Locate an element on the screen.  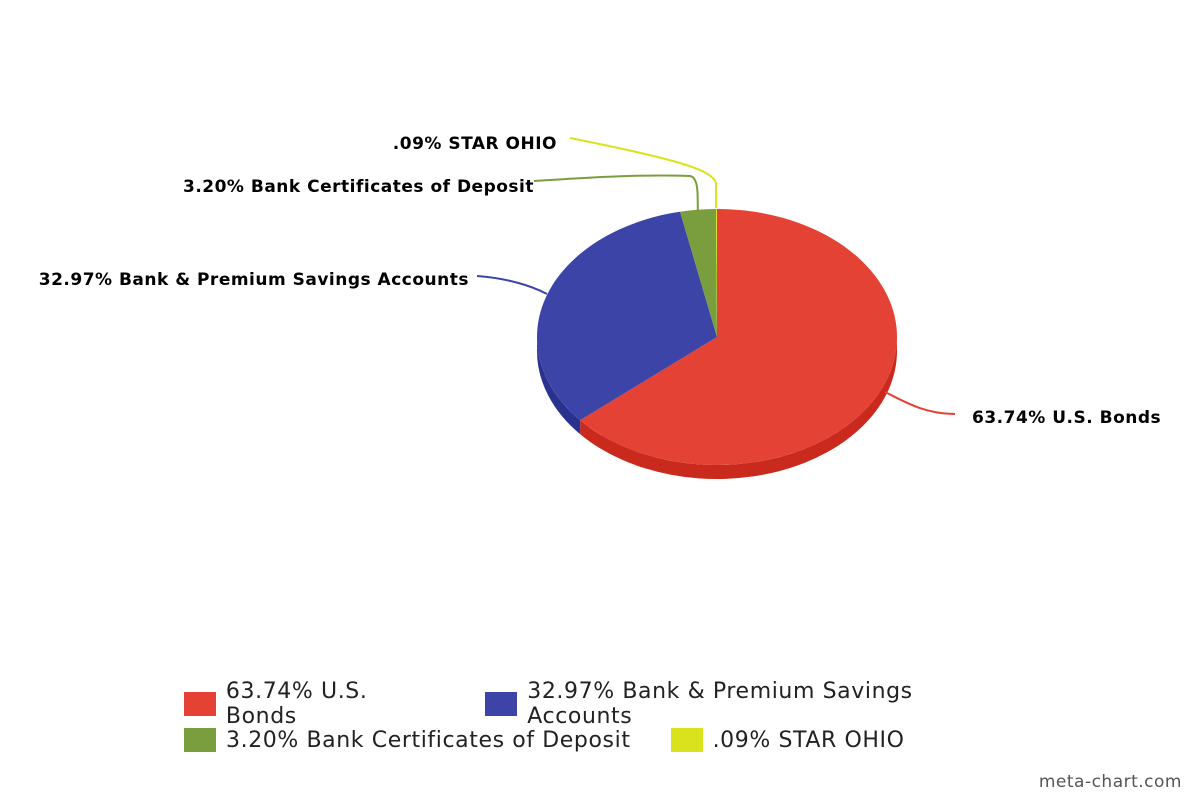
watermark: meta-chart.com is located at coordinates (1110, 782).